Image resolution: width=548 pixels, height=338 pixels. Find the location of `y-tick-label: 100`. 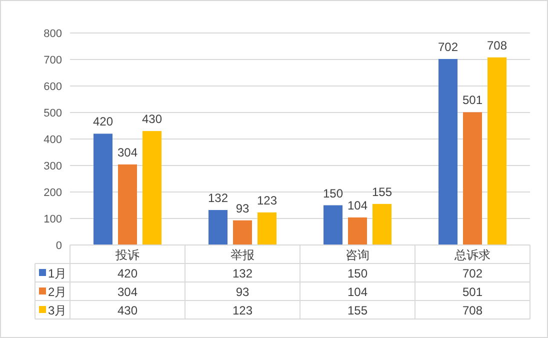

y-tick-label: 100 is located at coordinates (53, 220).